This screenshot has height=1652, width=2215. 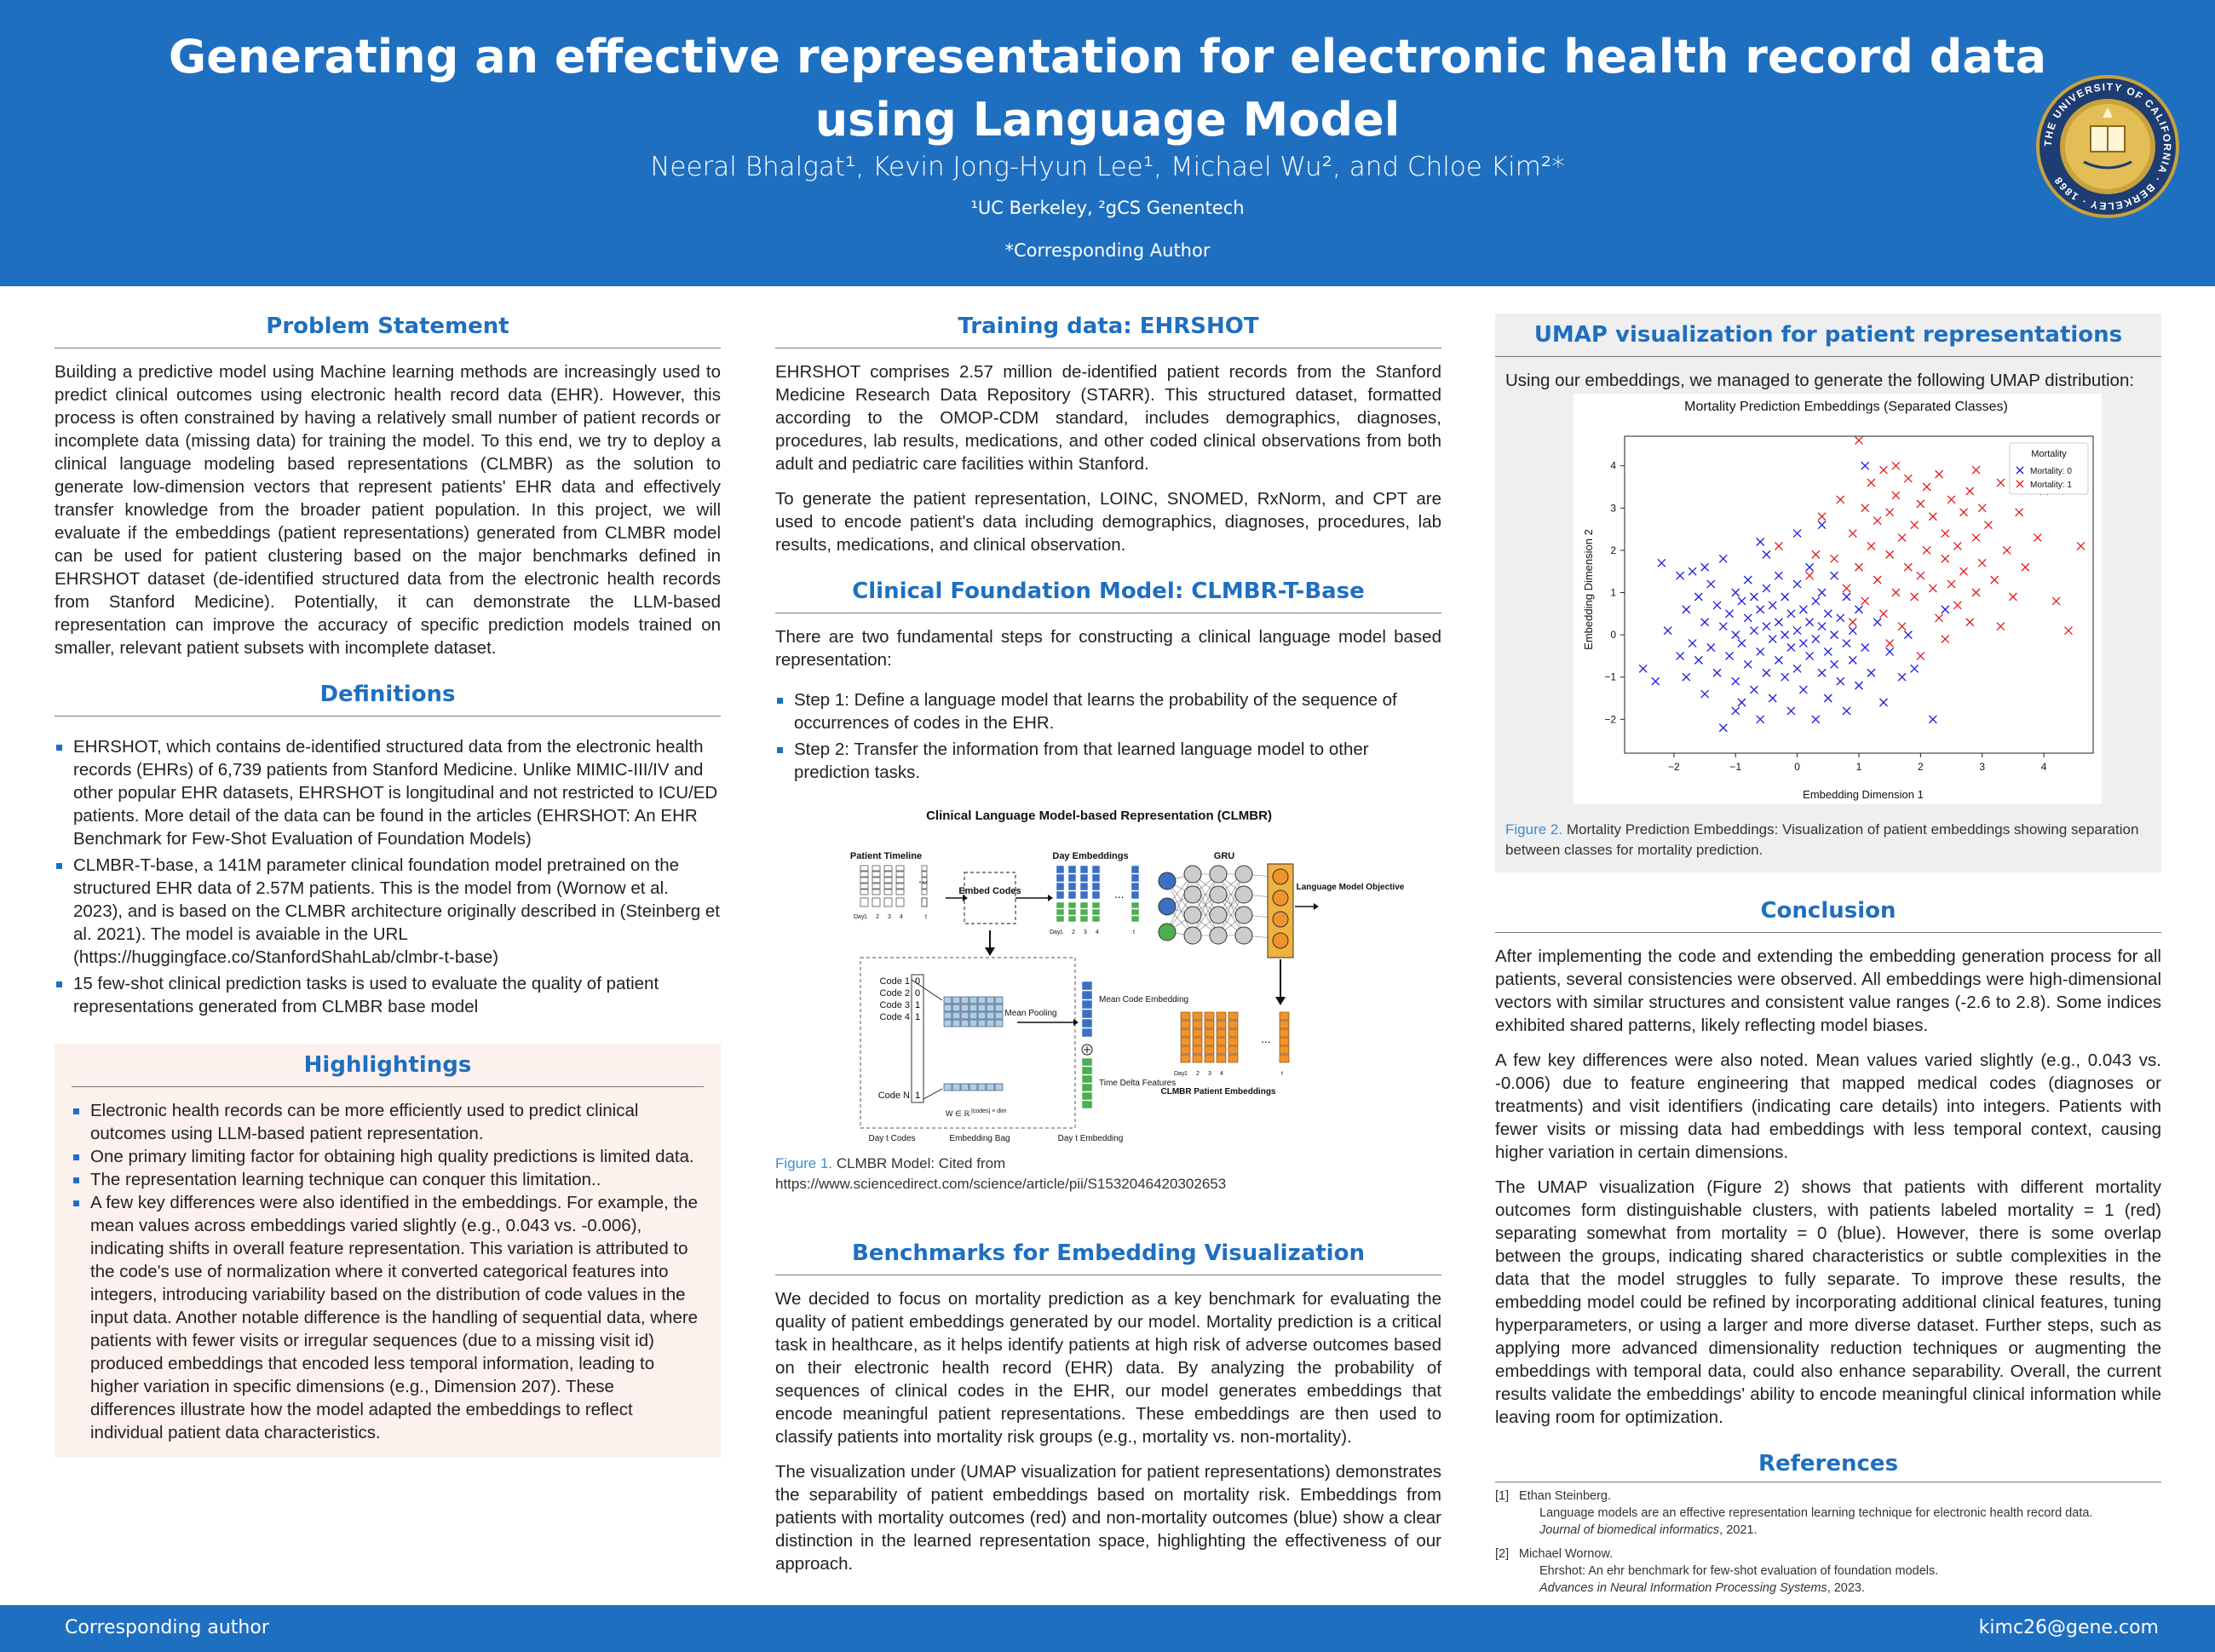 I want to click on connector-line, so click(x=933, y=1094).